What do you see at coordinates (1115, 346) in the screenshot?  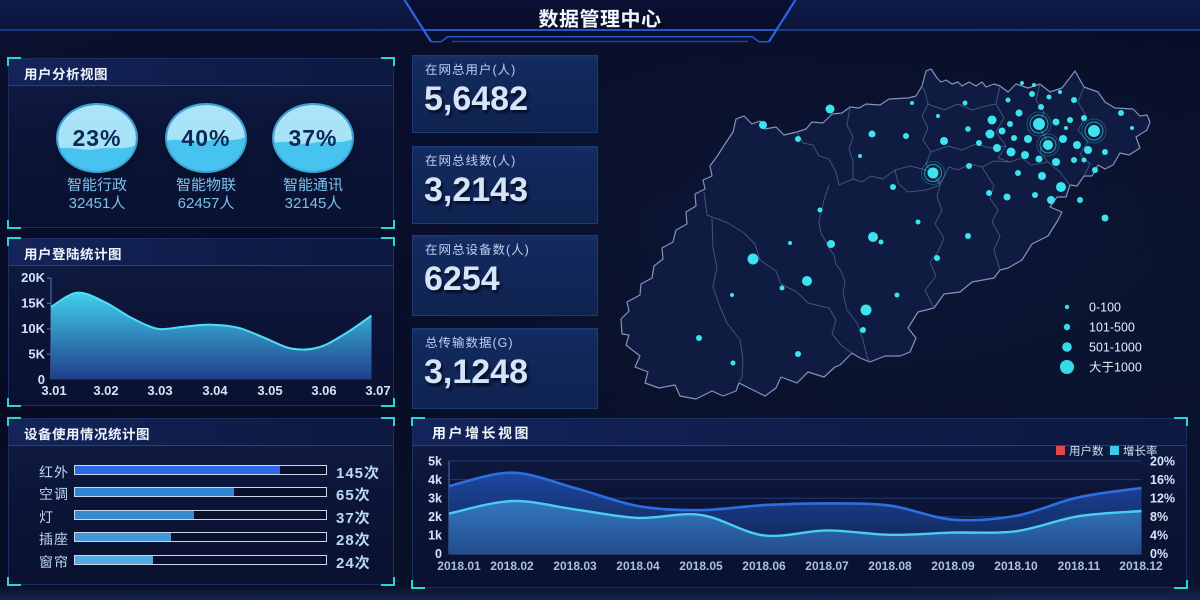 I see `svg-text: 501-1000` at bounding box center [1115, 346].